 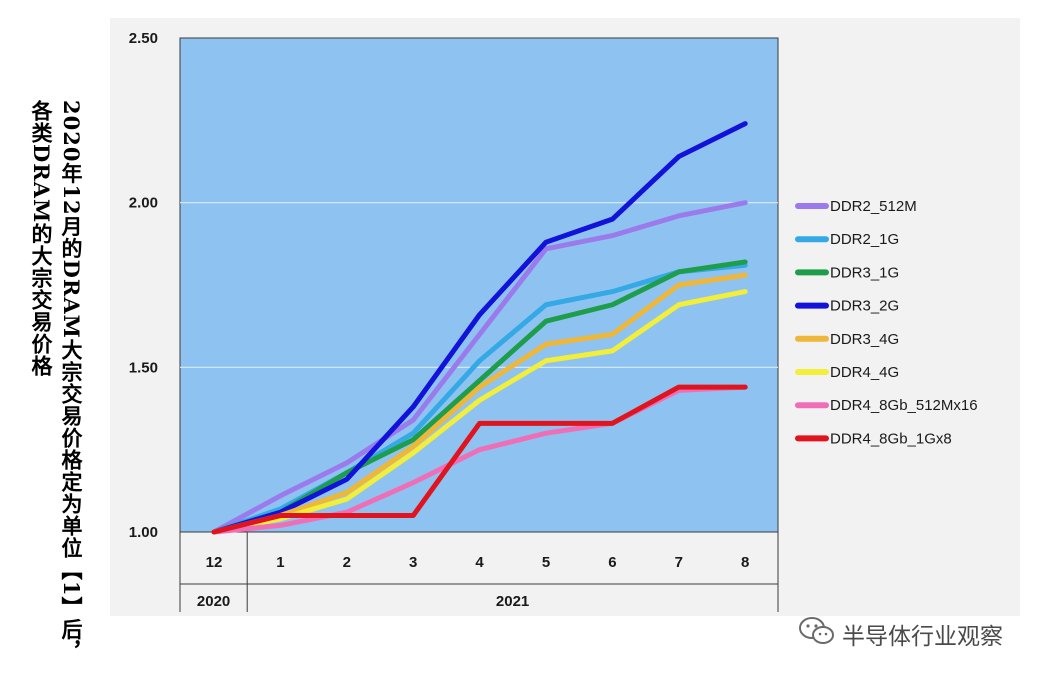 What do you see at coordinates (679, 562) in the screenshot?
I see `x-tick-label: 7` at bounding box center [679, 562].